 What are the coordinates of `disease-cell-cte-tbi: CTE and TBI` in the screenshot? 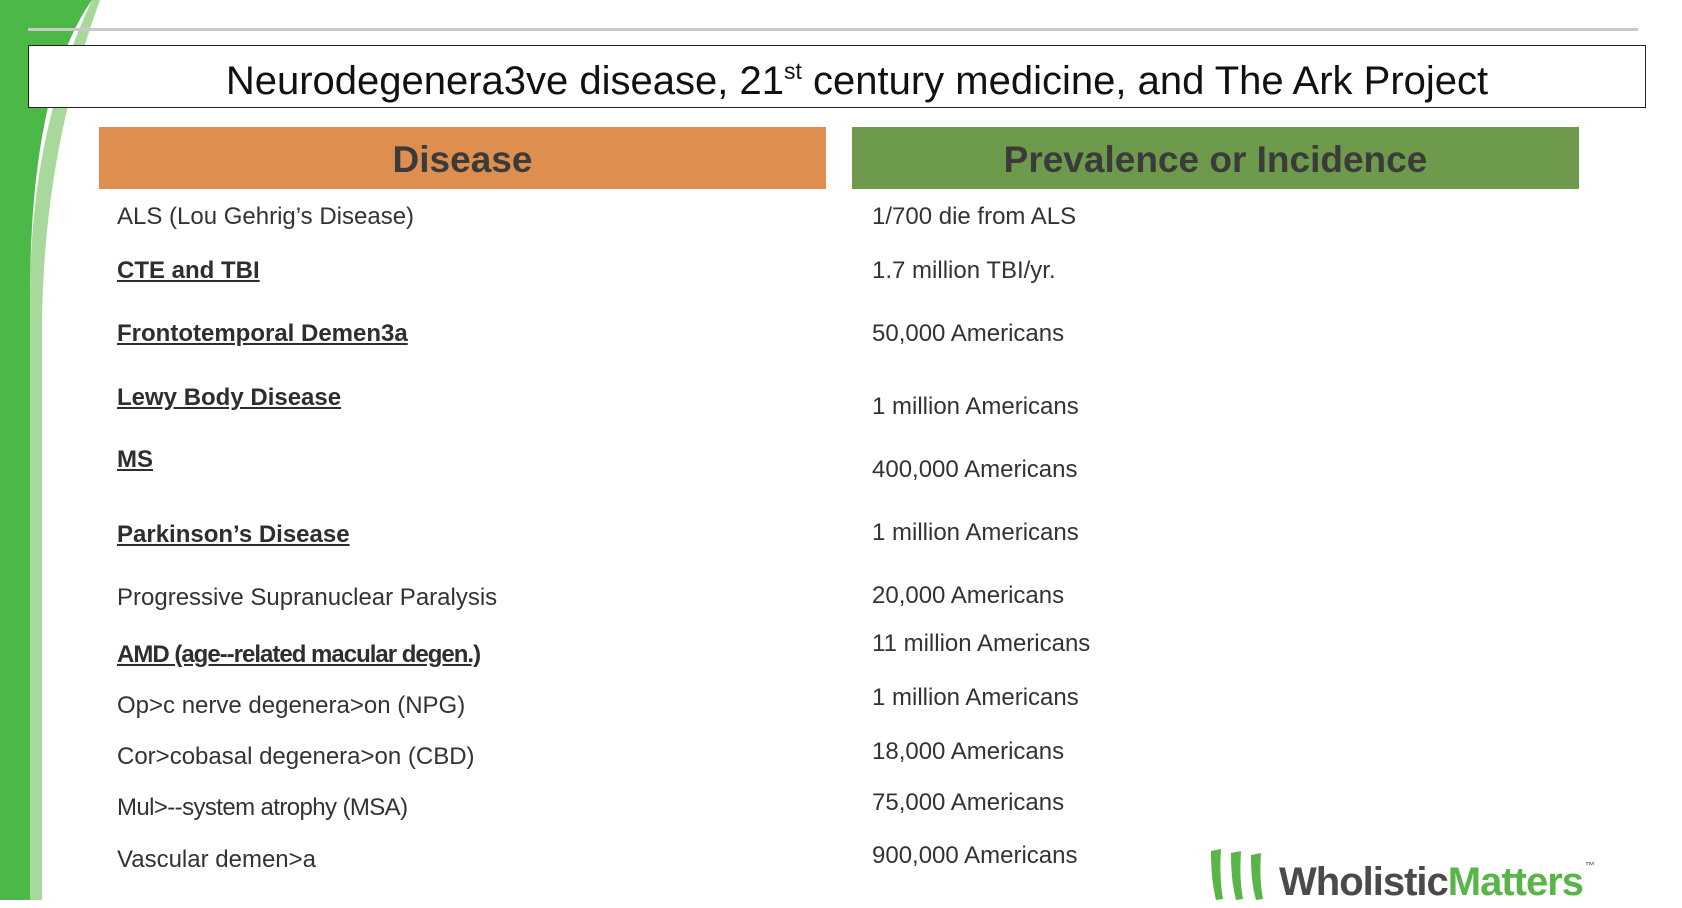 It's located at (188, 270).